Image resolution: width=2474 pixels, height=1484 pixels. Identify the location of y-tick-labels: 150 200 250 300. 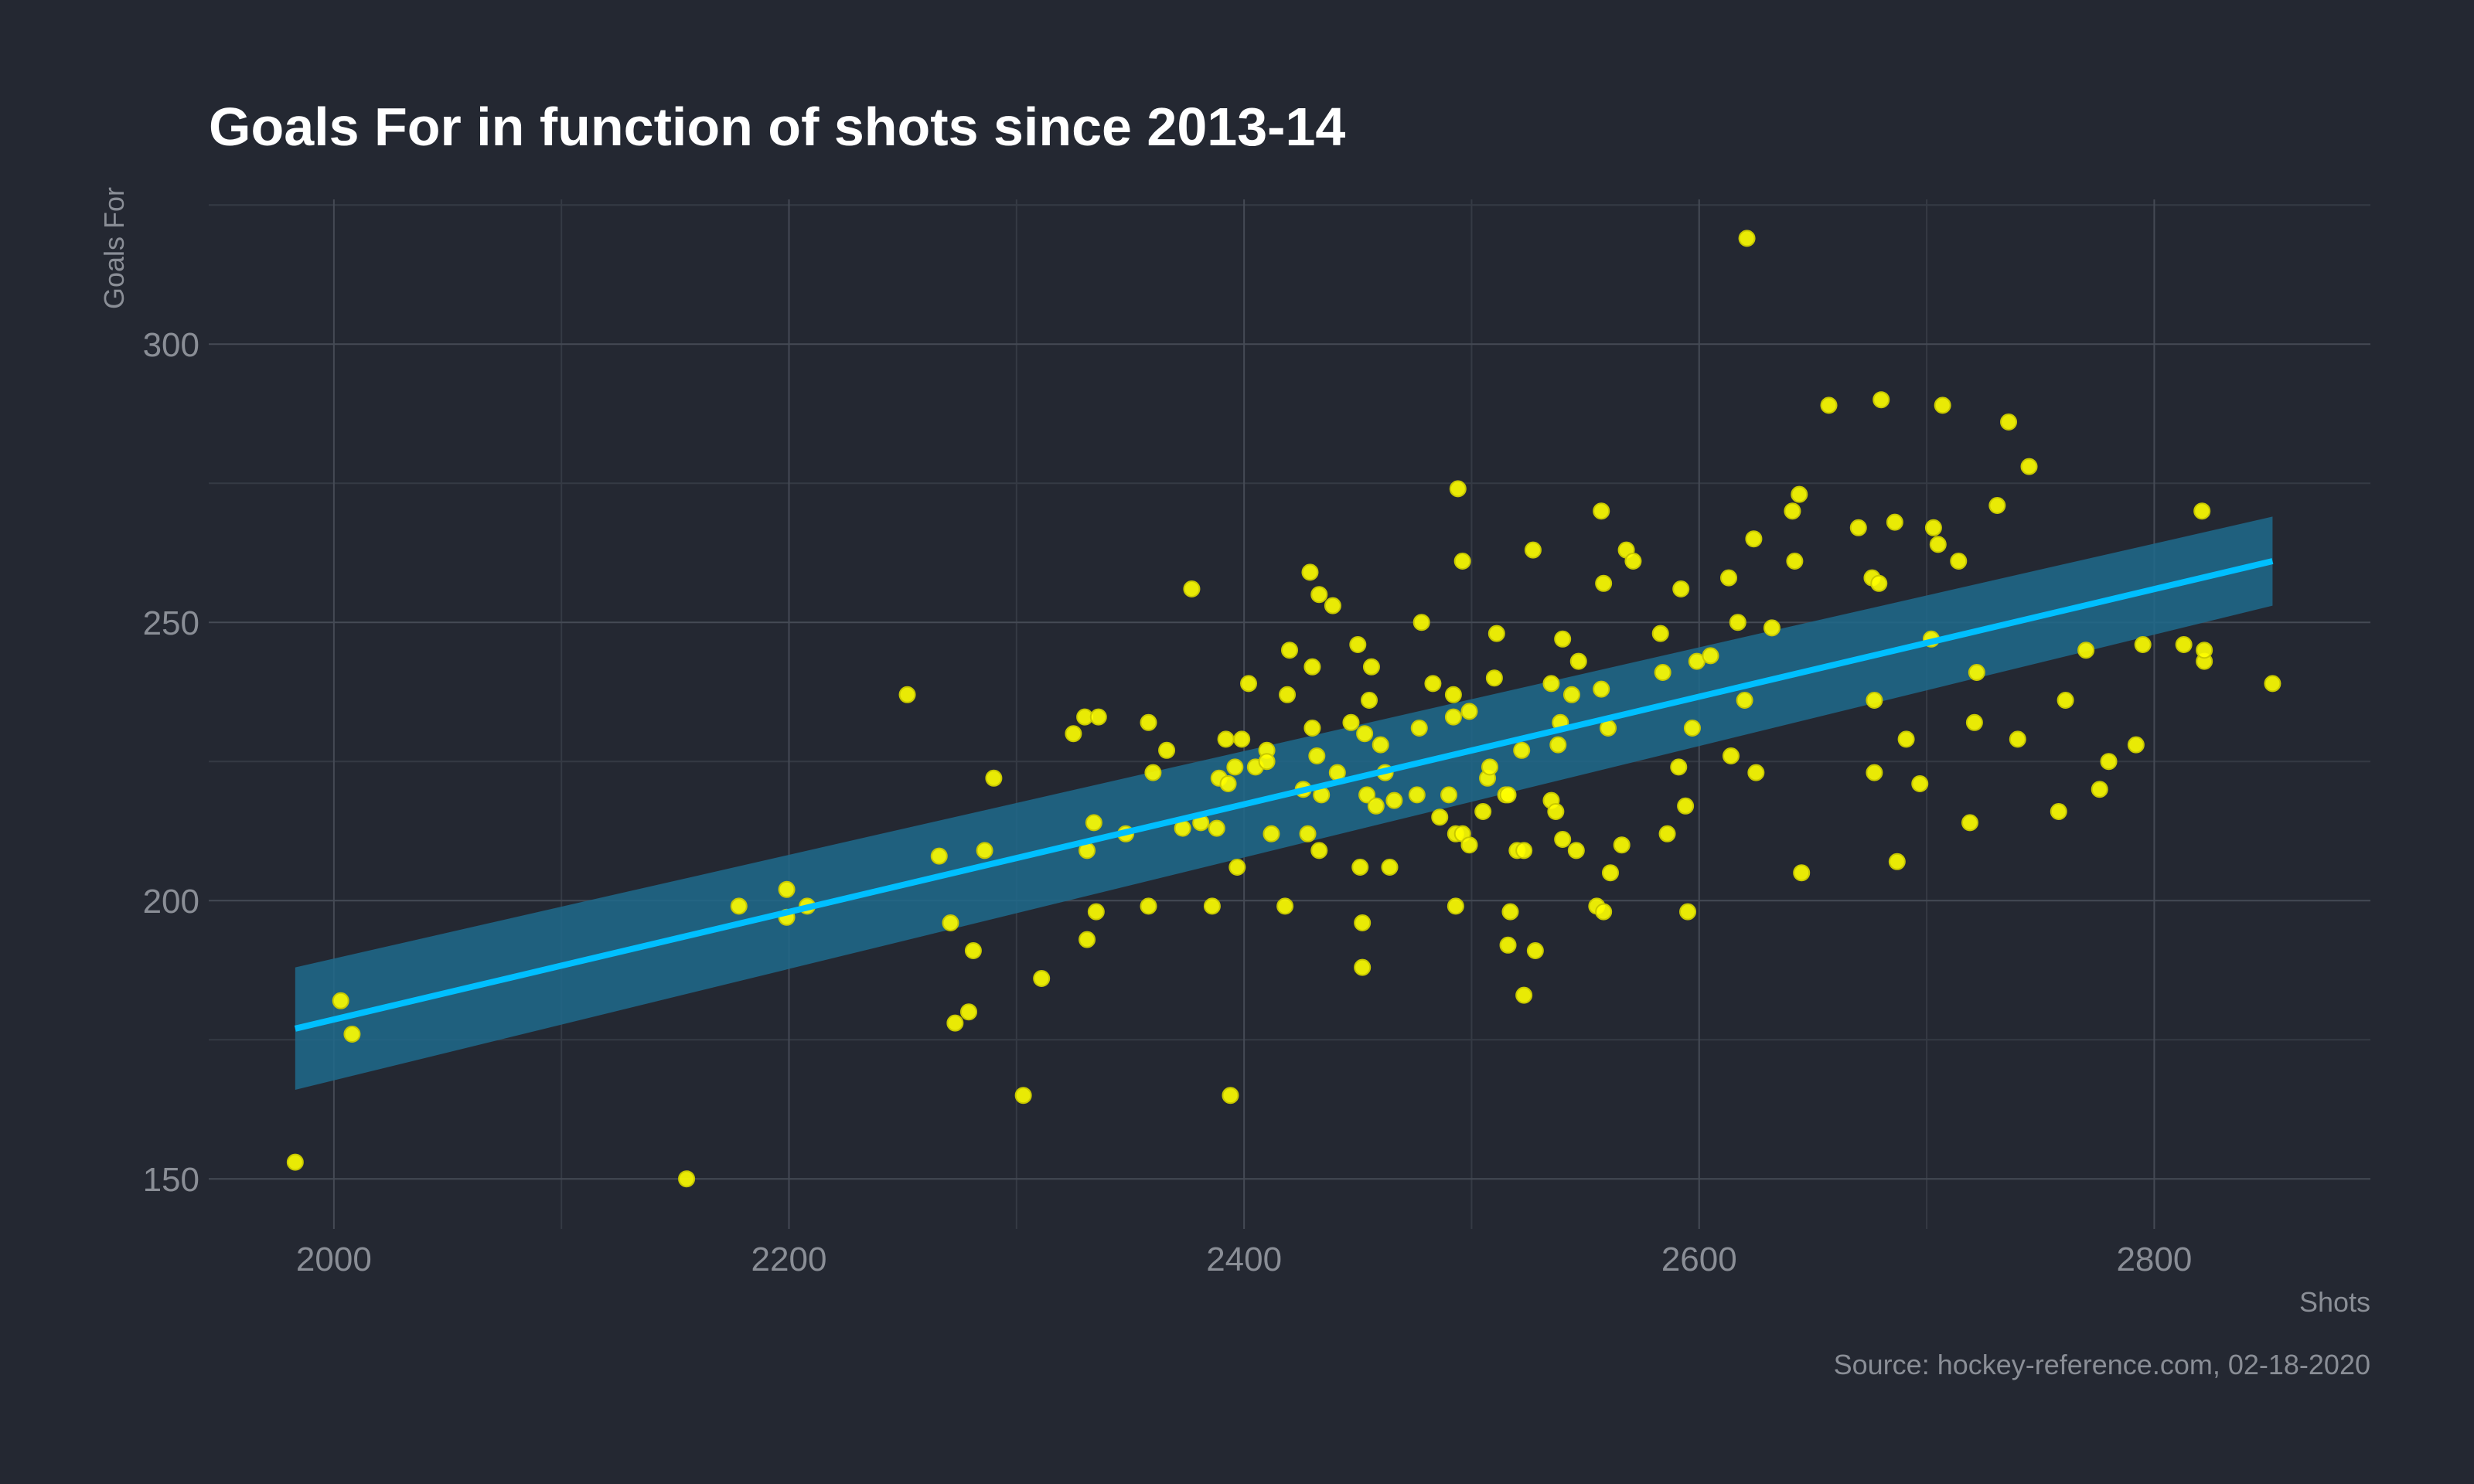
(171, 762).